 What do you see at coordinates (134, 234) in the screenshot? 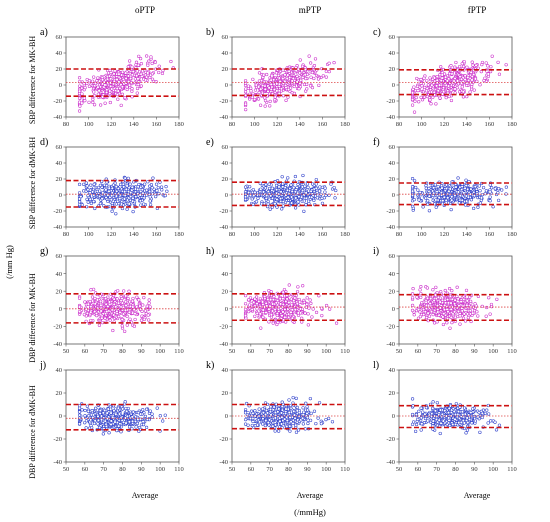
I see `x-tick-label: 140` at bounding box center [134, 234].